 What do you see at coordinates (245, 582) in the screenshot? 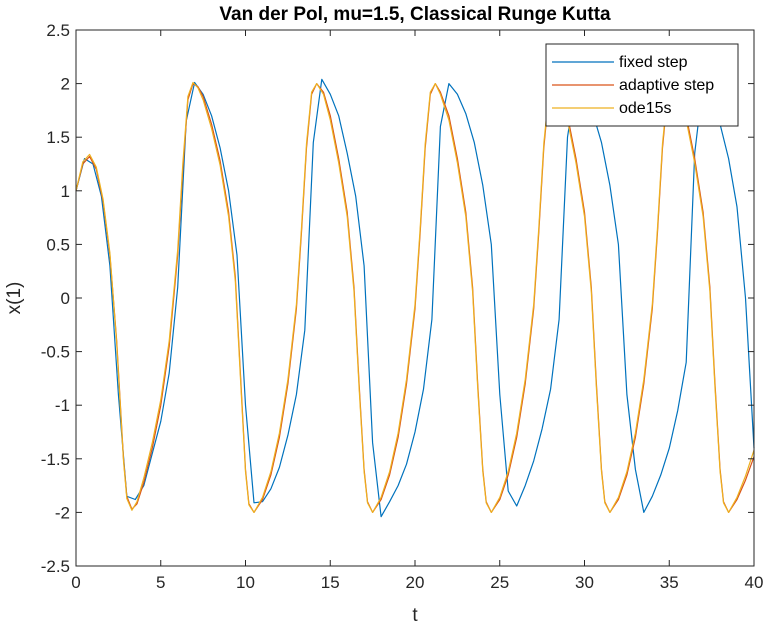
I see `x-tick-label: 10` at bounding box center [245, 582].